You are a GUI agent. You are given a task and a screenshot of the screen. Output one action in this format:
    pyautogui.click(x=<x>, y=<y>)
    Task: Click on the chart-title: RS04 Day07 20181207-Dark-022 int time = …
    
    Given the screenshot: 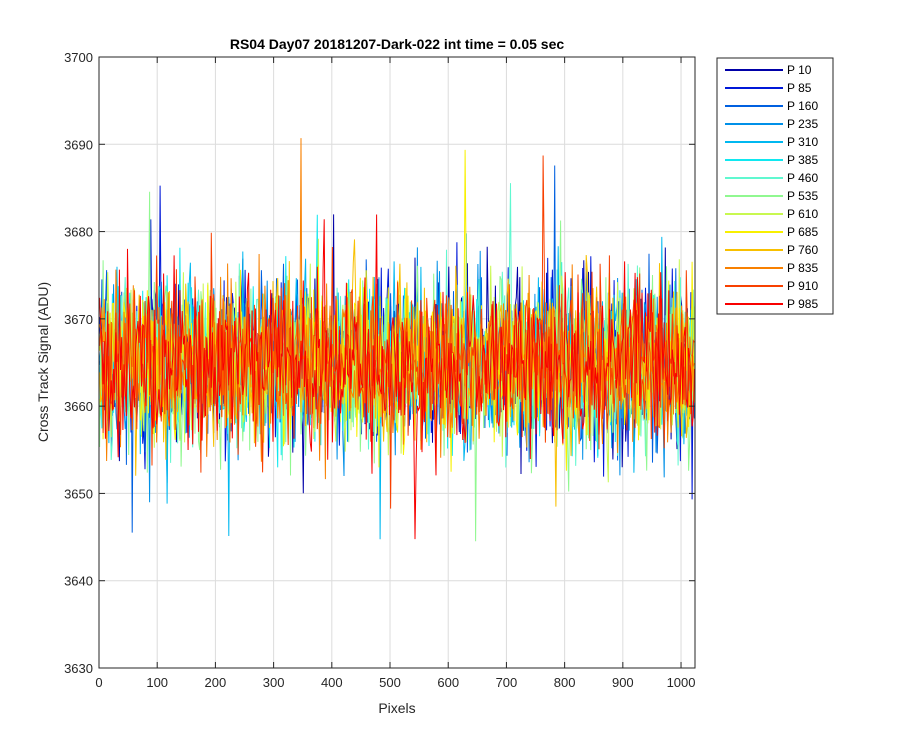 What is the action you would take?
    pyautogui.click(x=397, y=44)
    